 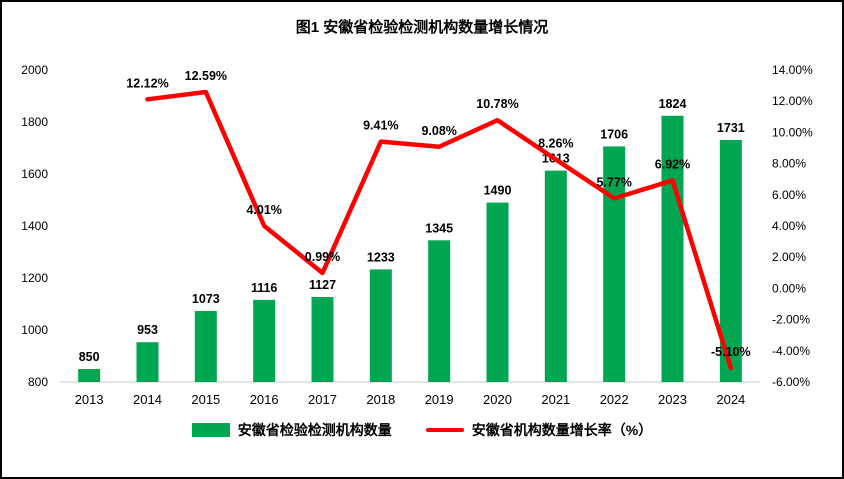 I want to click on bar-2013, so click(x=89, y=375).